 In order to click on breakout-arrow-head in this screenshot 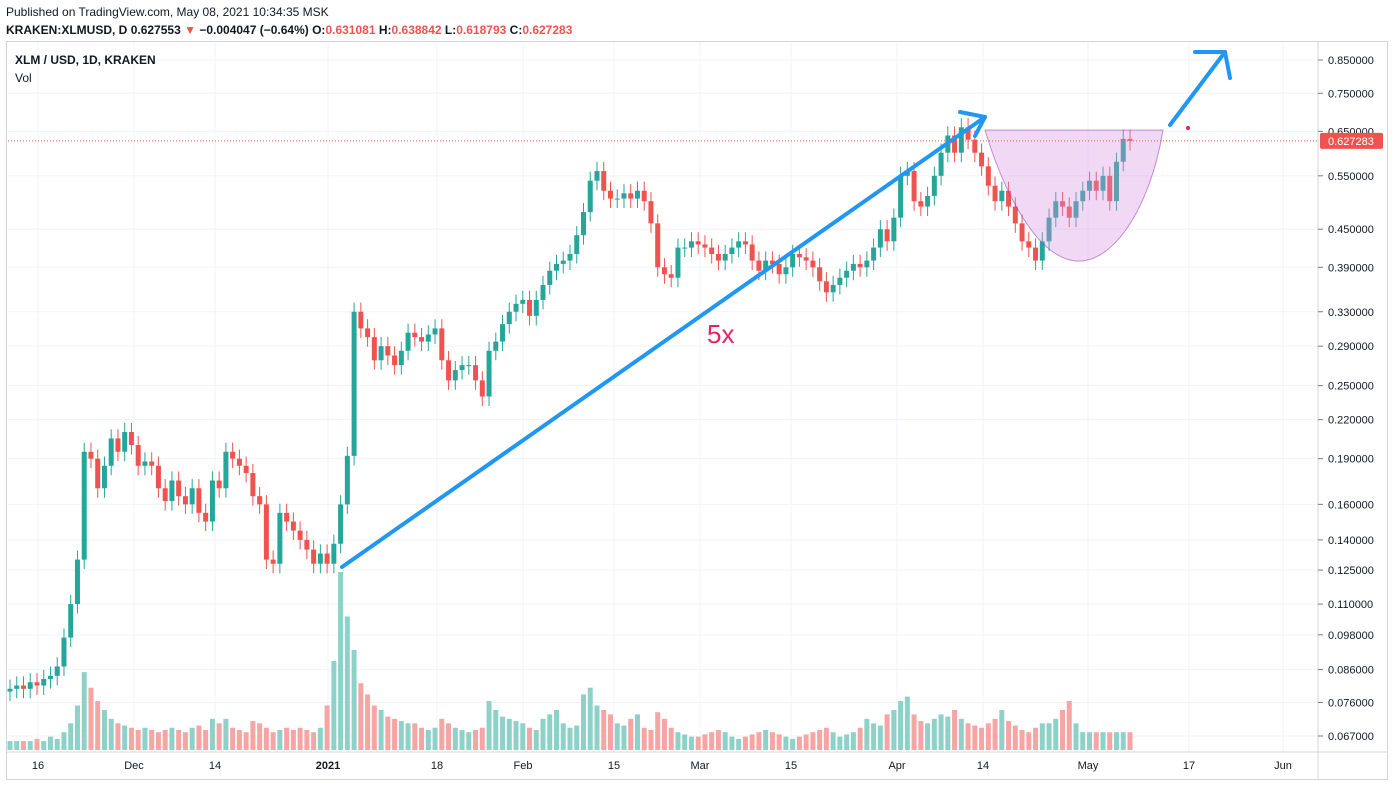, I will do `click(1212, 65)`.